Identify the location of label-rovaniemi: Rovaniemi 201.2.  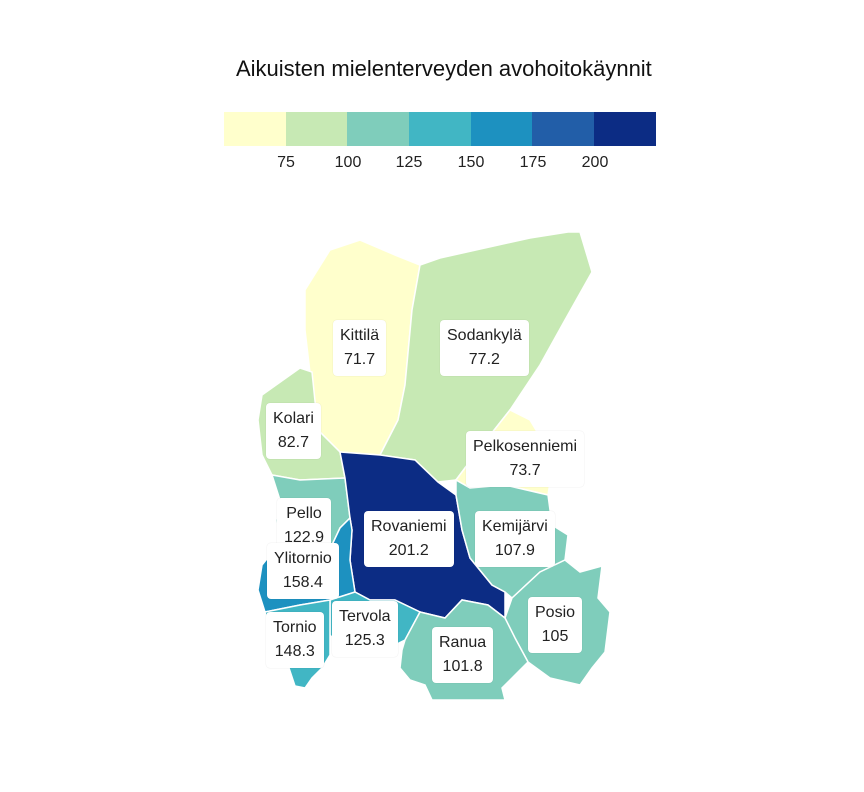
(409, 539).